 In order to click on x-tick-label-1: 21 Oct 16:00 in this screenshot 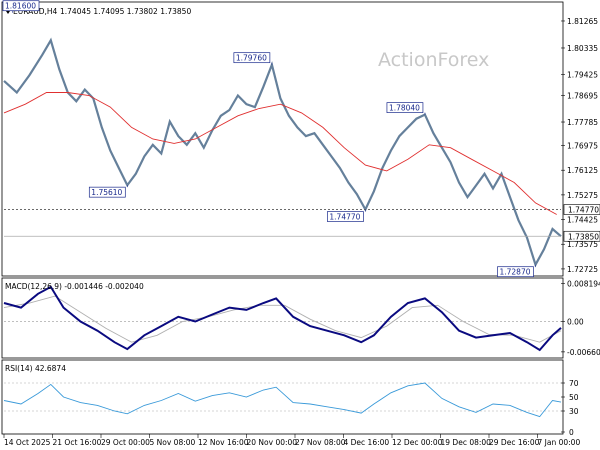, I will do `click(77, 442)`.